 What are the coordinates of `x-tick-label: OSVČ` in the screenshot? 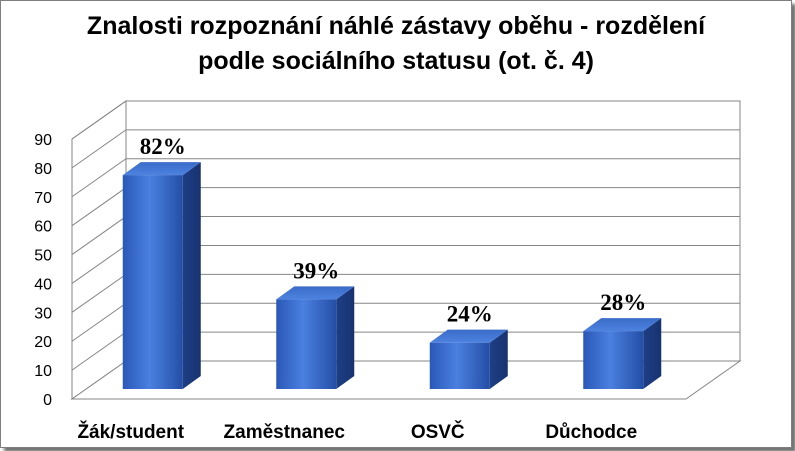 It's located at (438, 432).